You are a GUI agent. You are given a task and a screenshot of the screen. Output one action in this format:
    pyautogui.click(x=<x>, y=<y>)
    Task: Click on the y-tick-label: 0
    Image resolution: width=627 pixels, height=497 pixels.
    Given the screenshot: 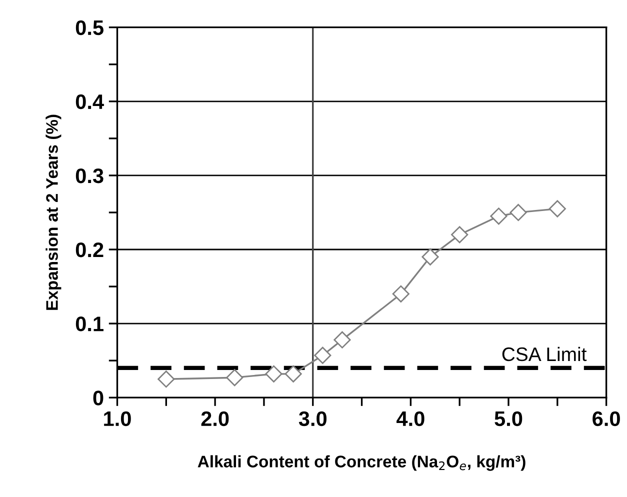 What is the action you would take?
    pyautogui.click(x=98, y=398)
    